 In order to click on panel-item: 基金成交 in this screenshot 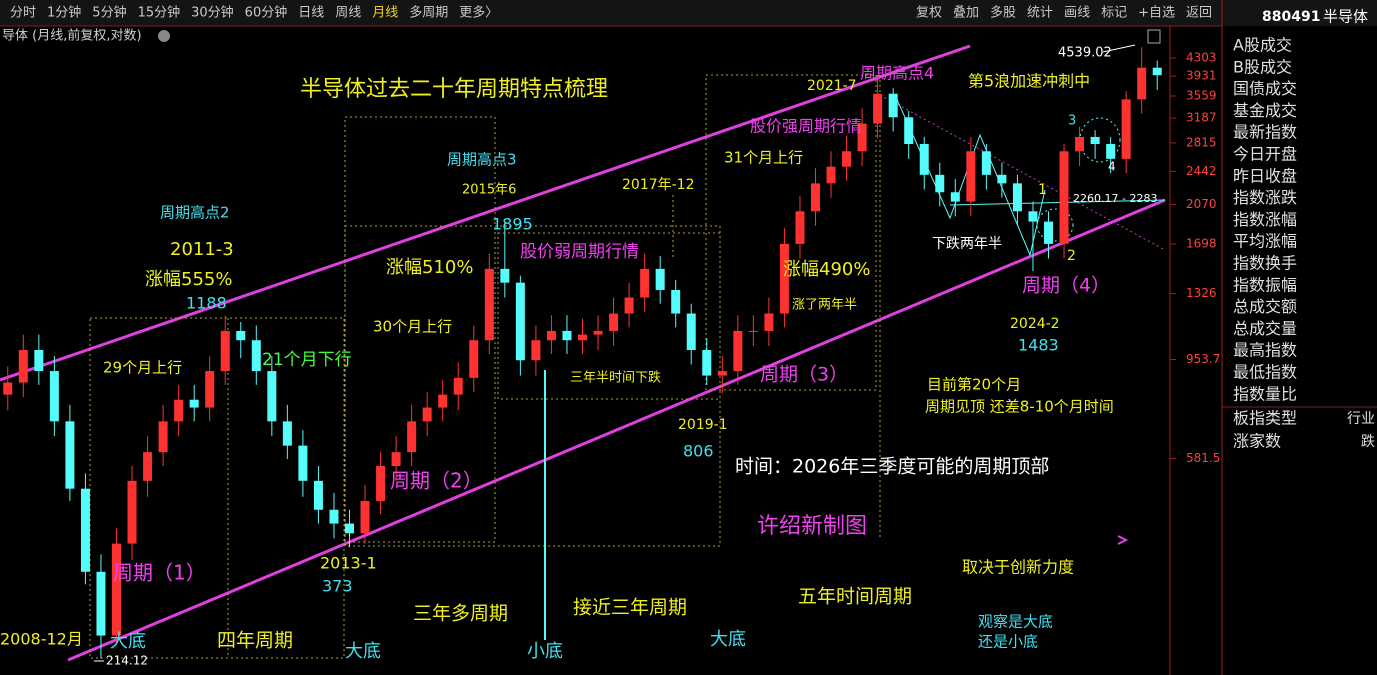, I will do `click(1265, 110)`.